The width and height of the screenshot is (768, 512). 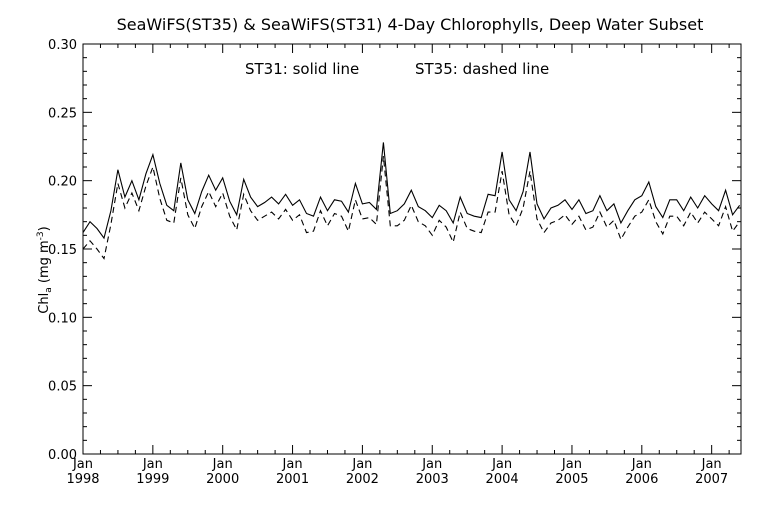 What do you see at coordinates (571, 479) in the screenshot?
I see `x-tick-year-label: 2005` at bounding box center [571, 479].